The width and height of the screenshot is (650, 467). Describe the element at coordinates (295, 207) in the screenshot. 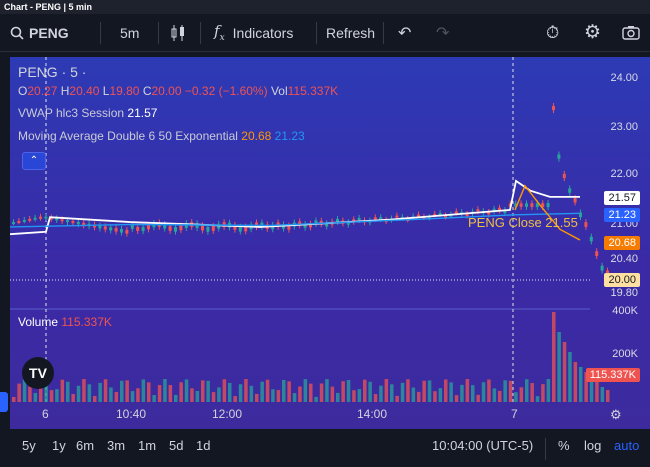

I see `vwap-line` at that location.